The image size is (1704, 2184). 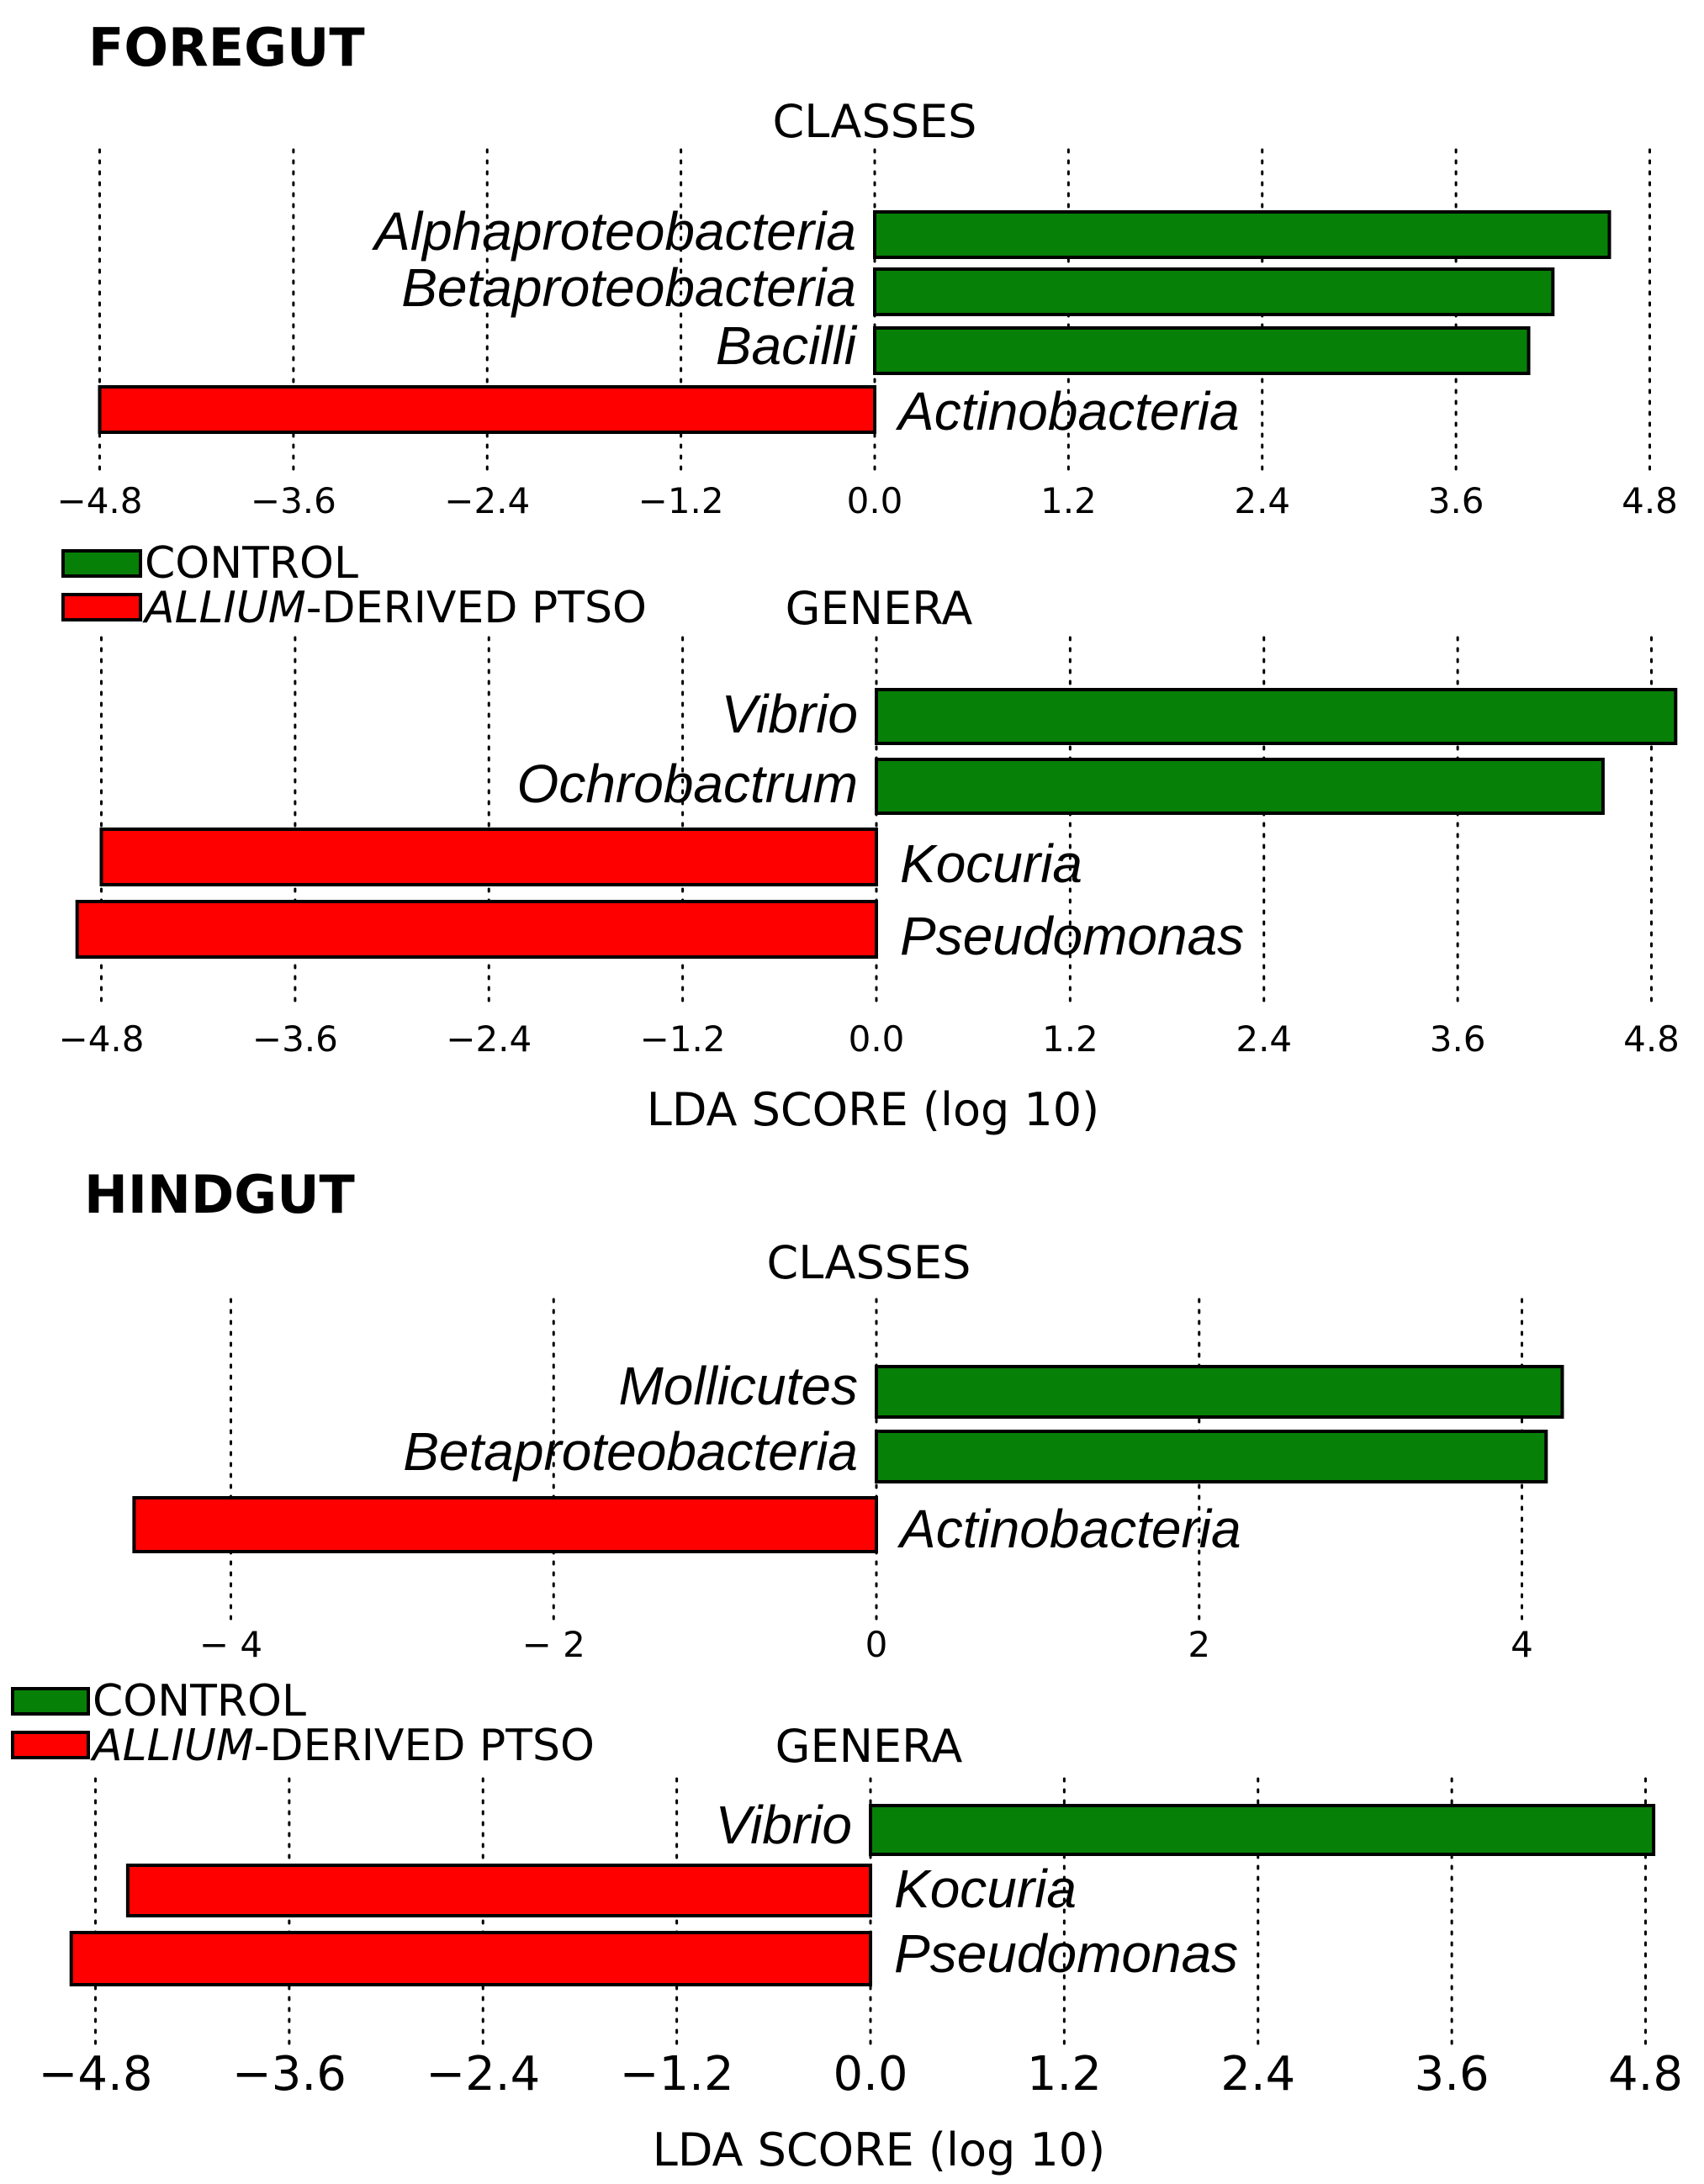 What do you see at coordinates (226, 47) in the screenshot?
I see `section-title-foregut: FOREGUT` at bounding box center [226, 47].